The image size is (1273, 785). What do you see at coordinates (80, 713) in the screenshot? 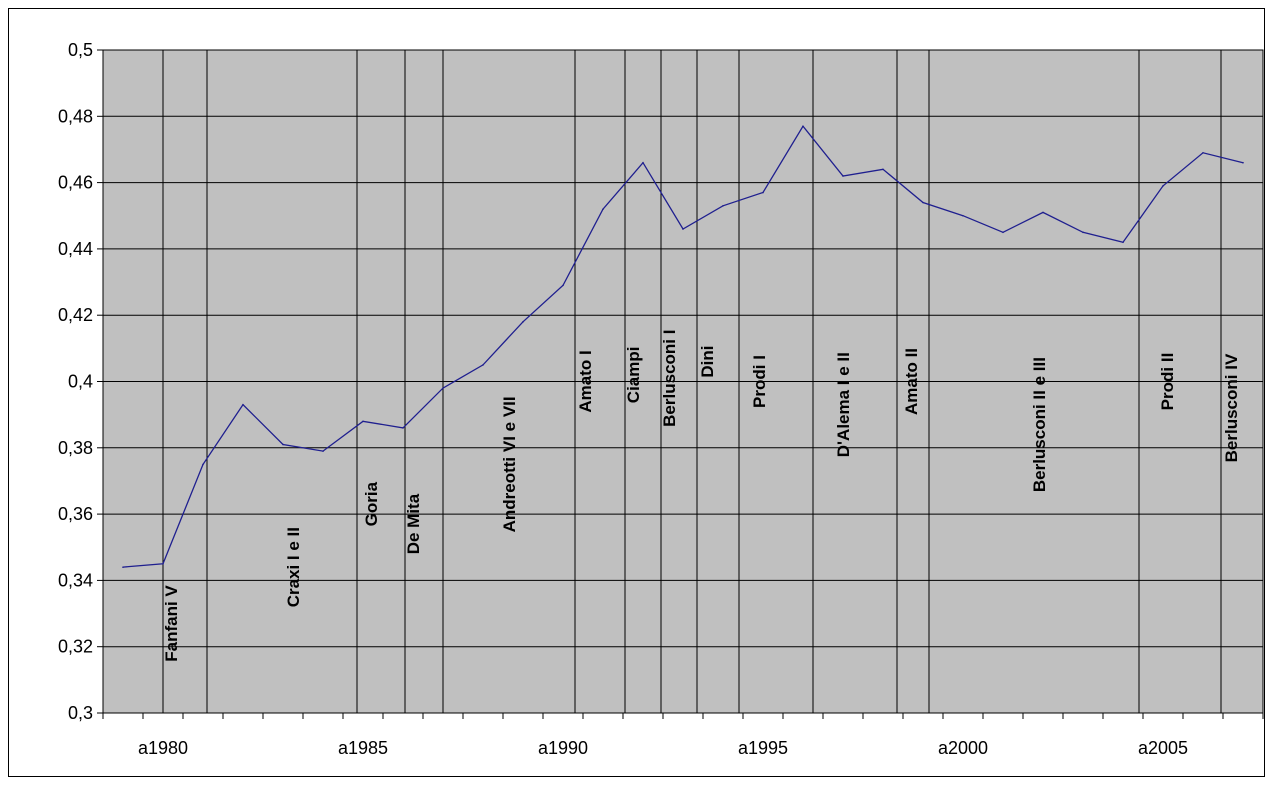
I see `y-tick-label: 0,3` at bounding box center [80, 713].